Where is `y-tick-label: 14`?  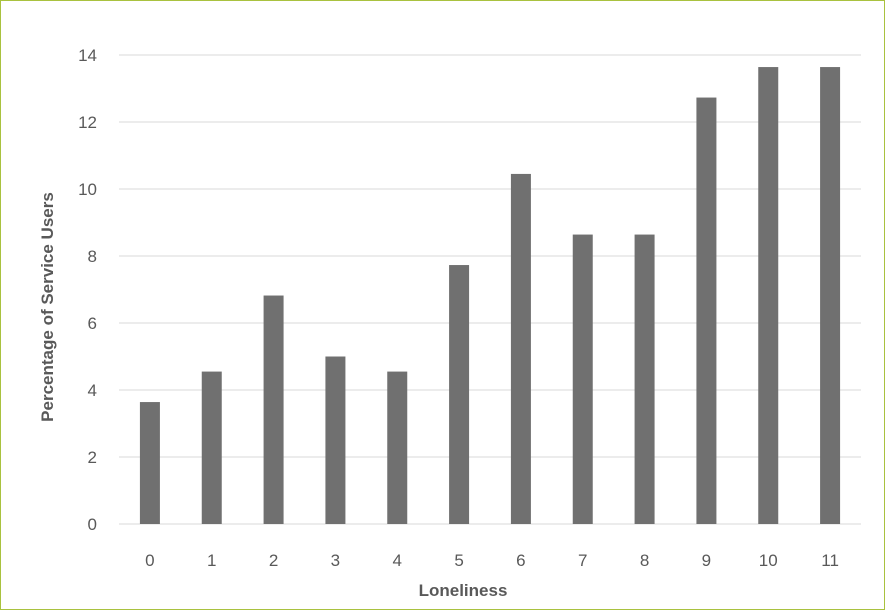
y-tick-label: 14 is located at coordinates (87, 55).